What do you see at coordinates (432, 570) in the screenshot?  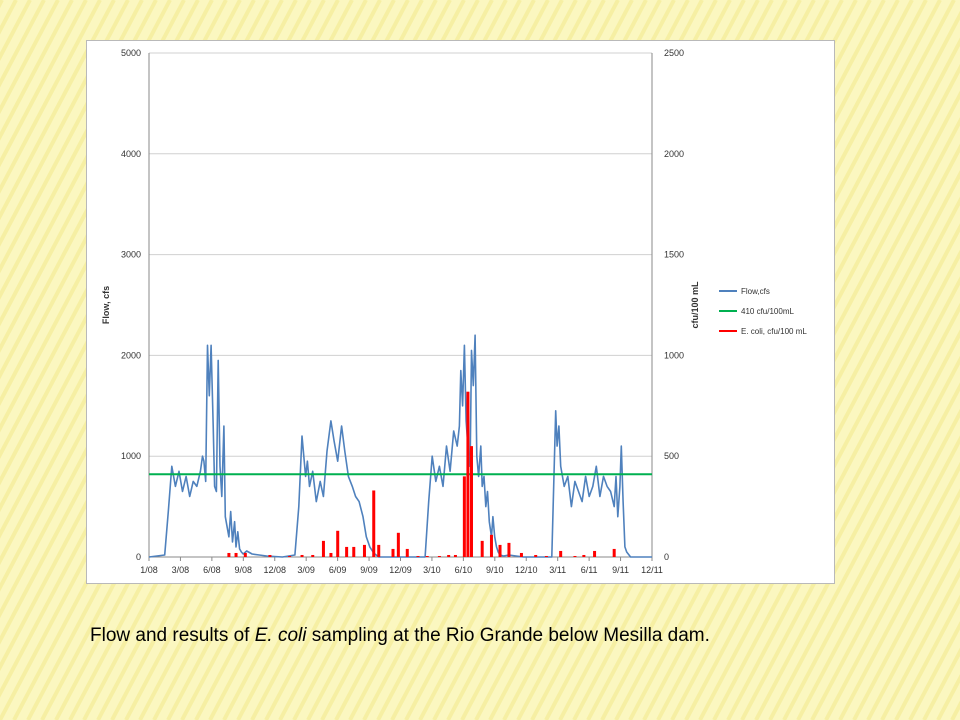 I see `x-tick-label: 3/10` at bounding box center [432, 570].